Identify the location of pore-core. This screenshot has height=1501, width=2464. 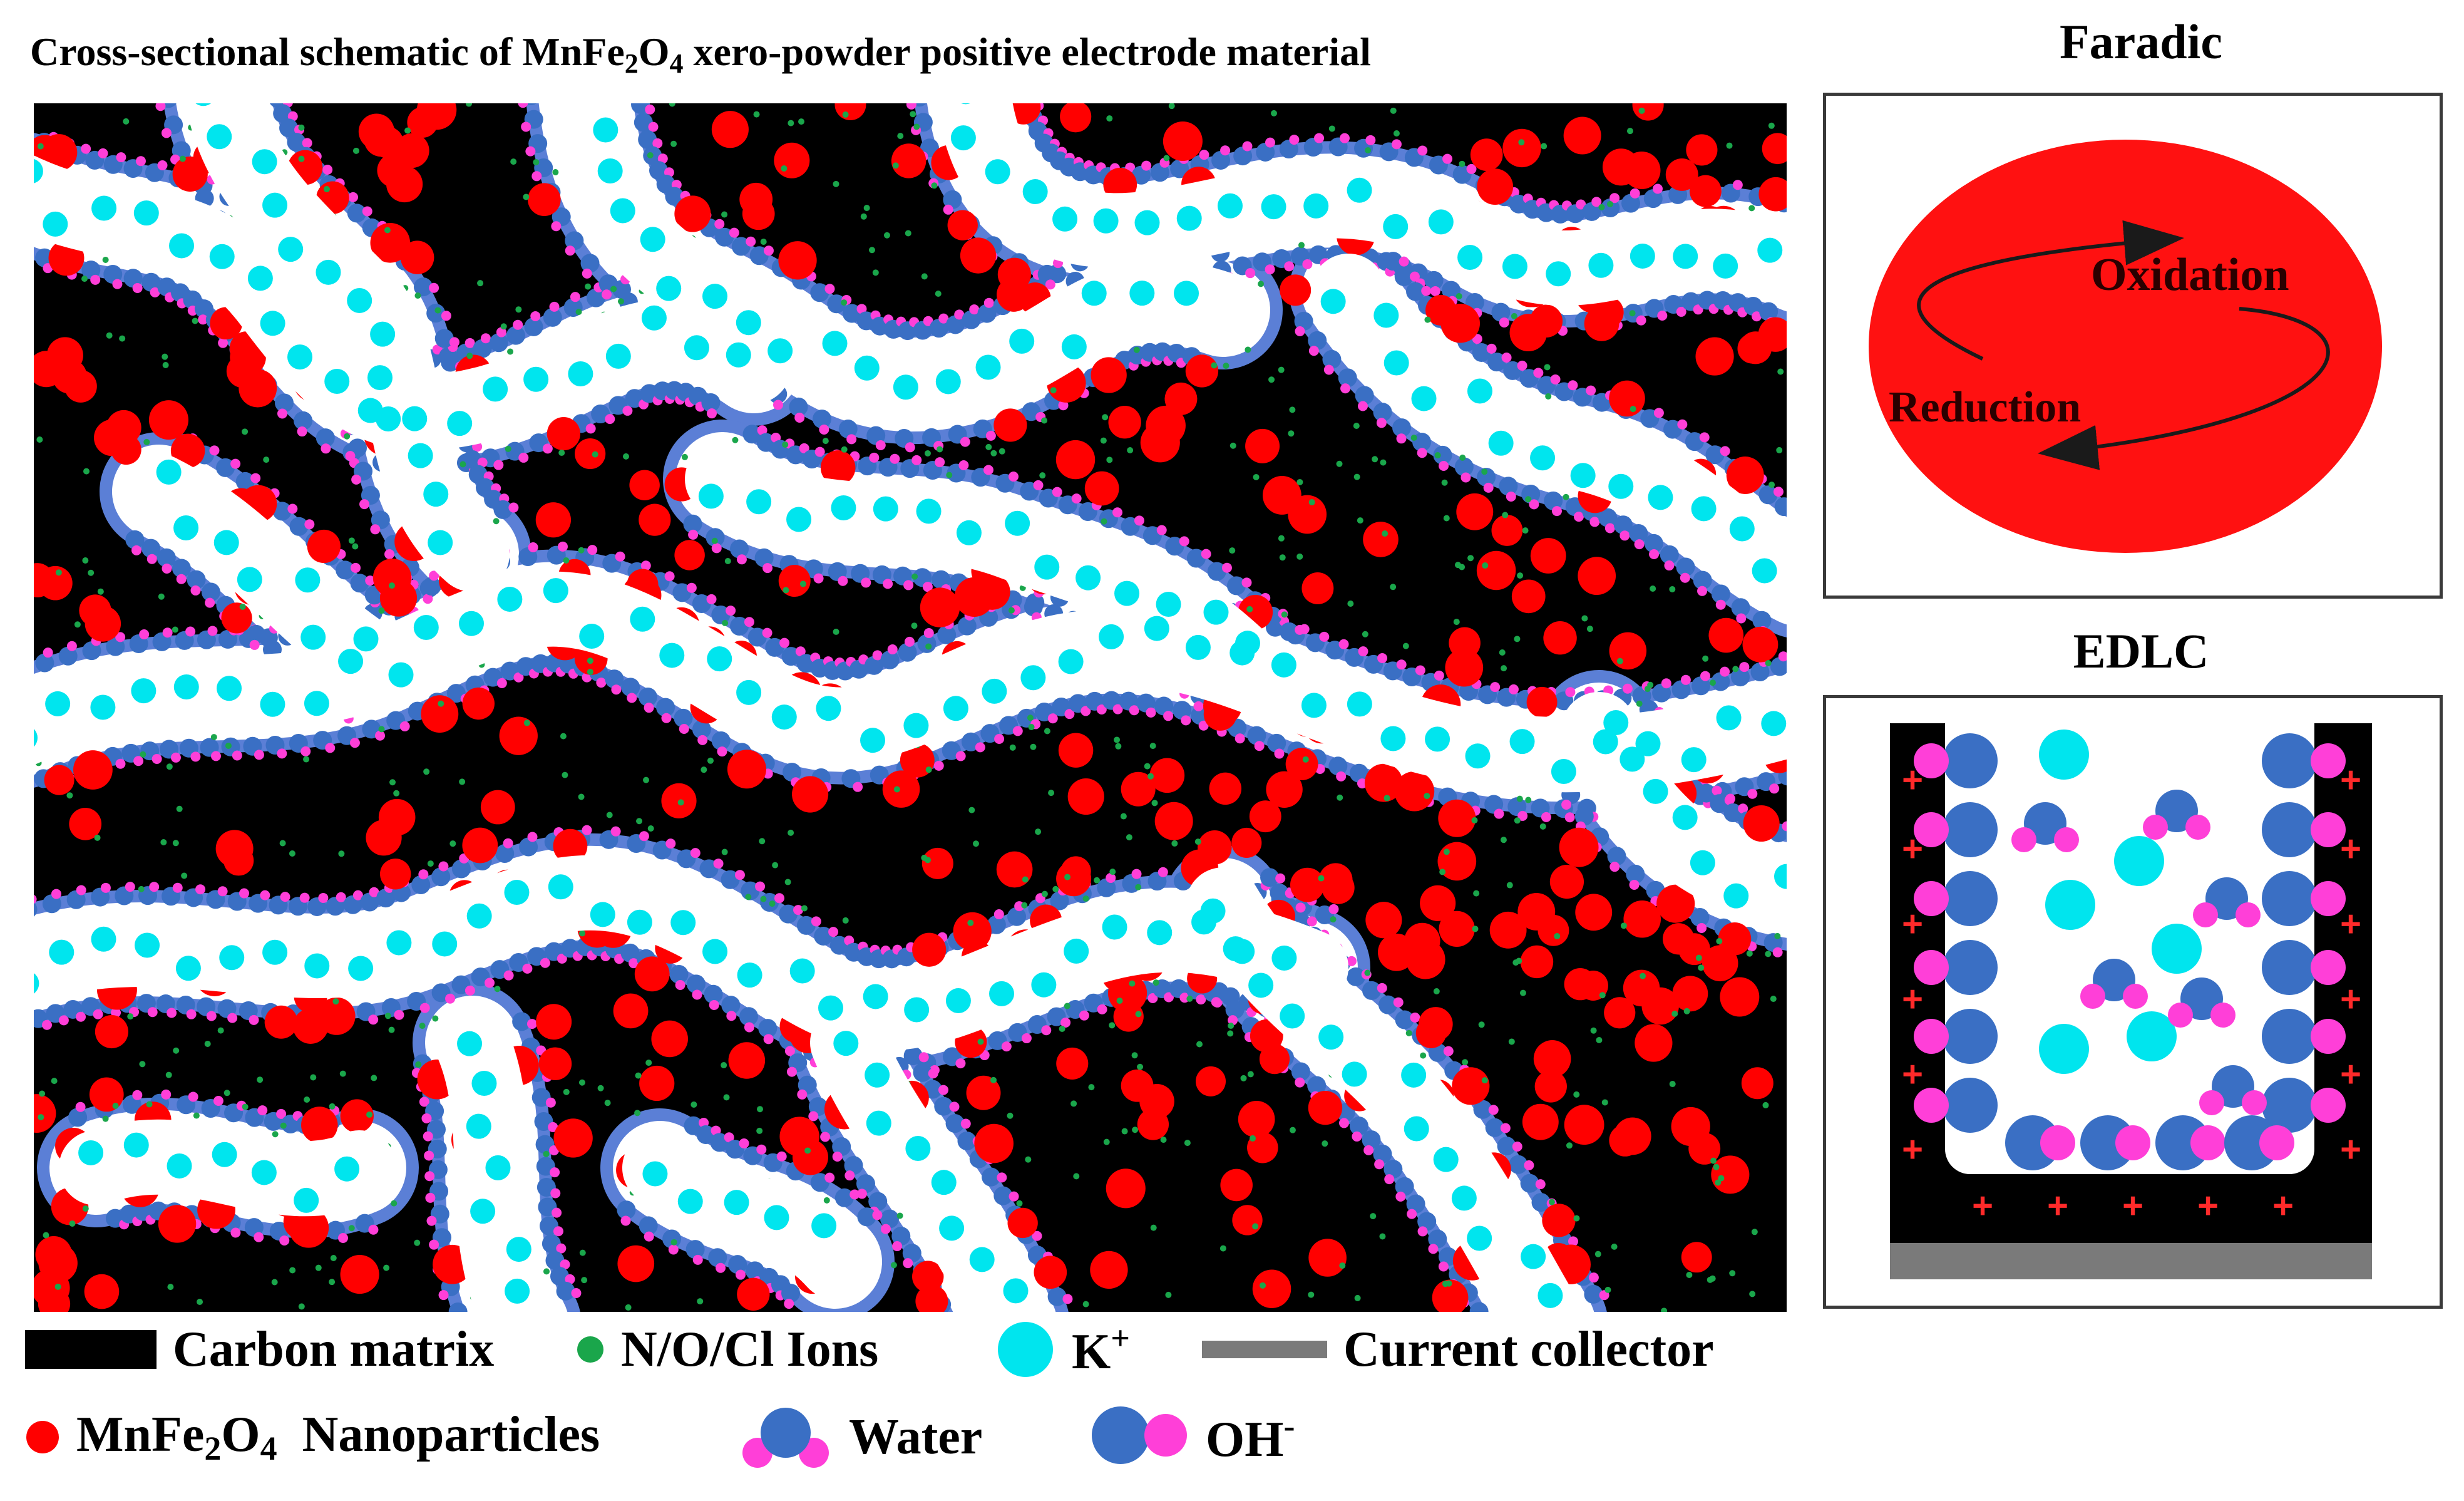
(271, 579).